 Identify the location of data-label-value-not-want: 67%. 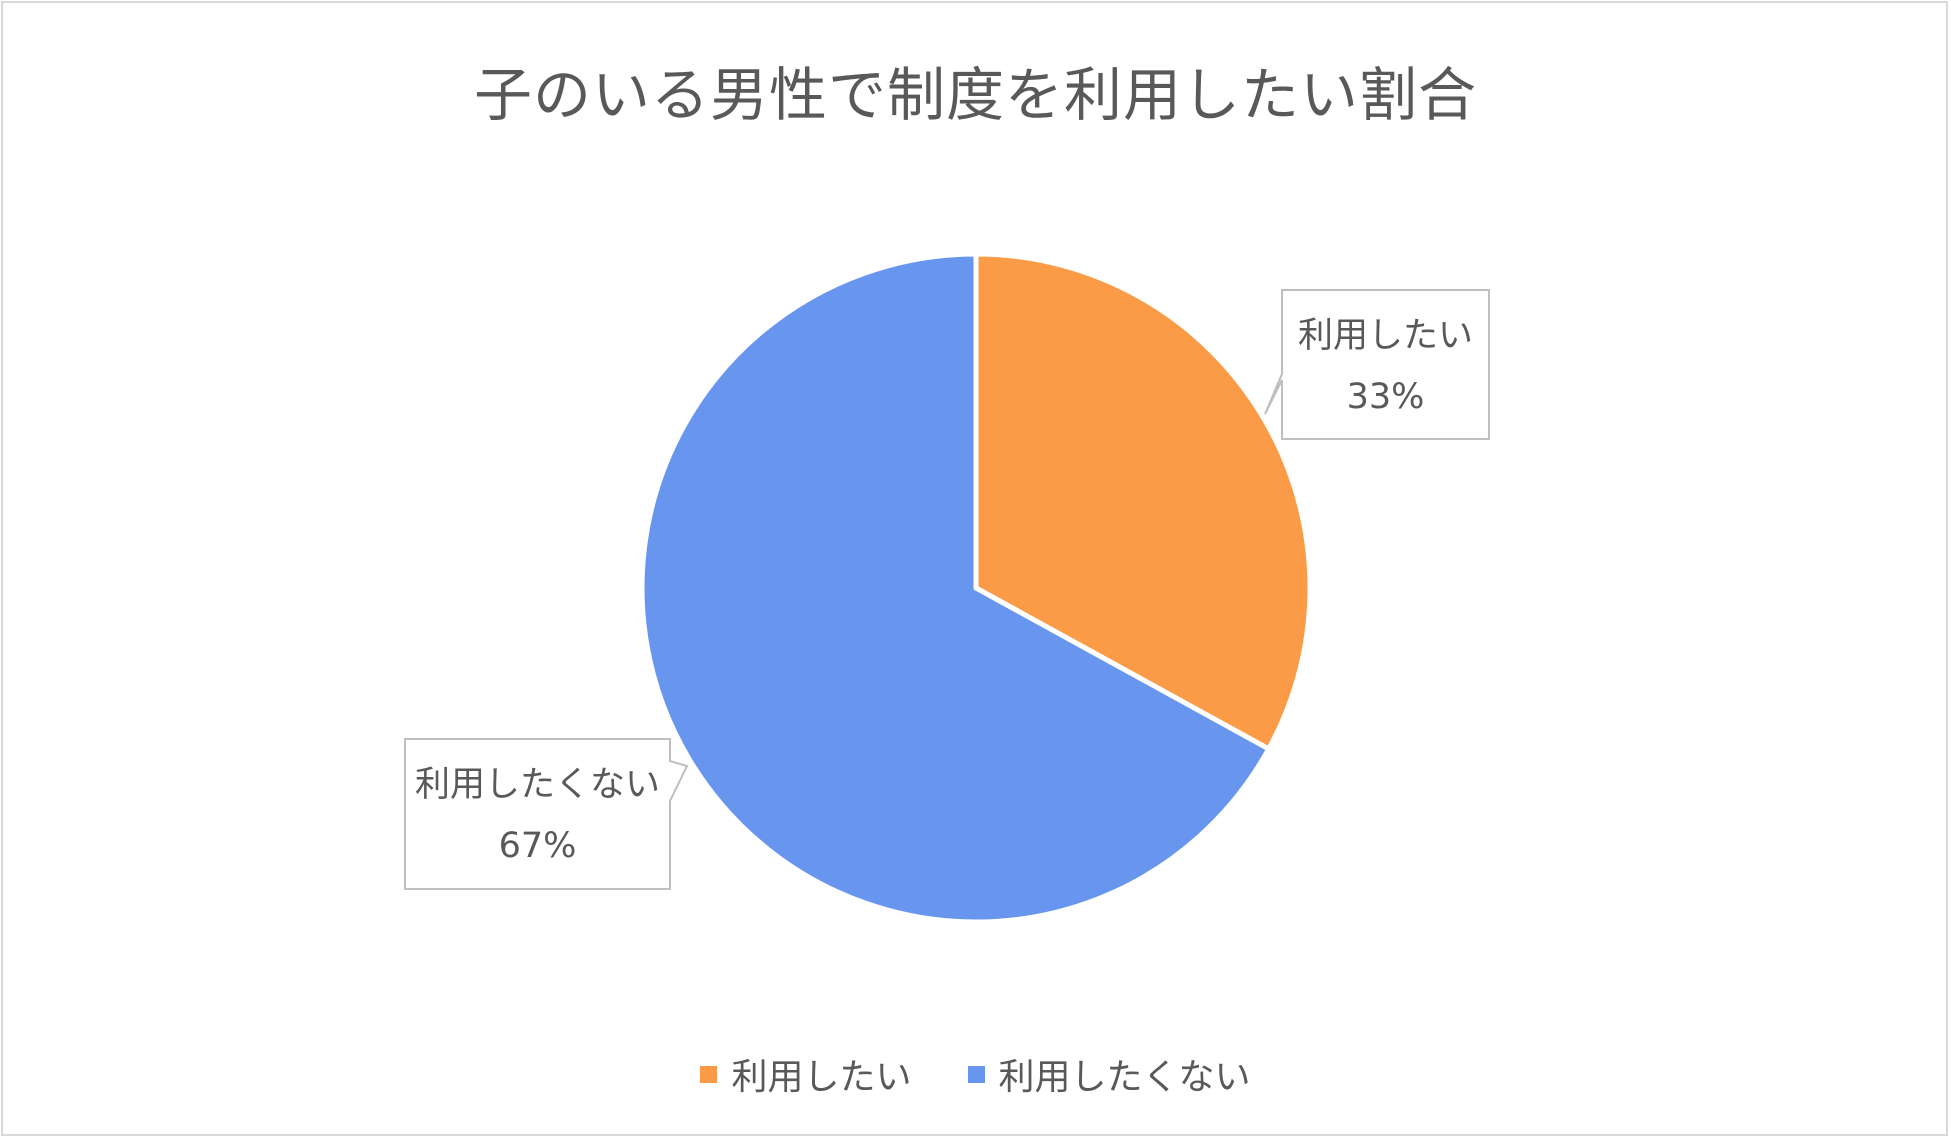
(538, 846).